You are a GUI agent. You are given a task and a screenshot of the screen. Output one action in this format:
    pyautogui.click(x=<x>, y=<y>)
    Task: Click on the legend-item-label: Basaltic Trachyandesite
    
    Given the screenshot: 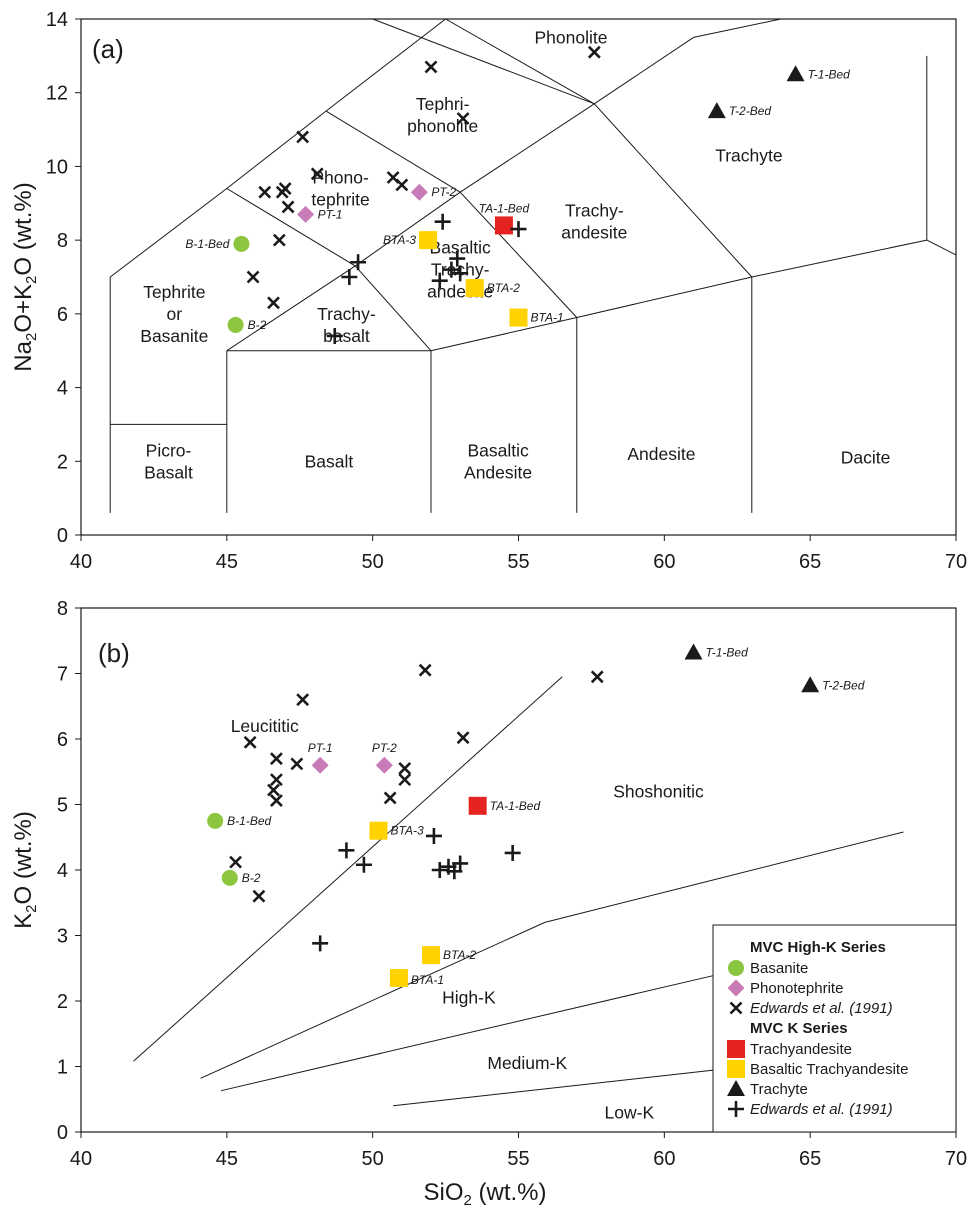 What is the action you would take?
    pyautogui.click(x=829, y=1069)
    